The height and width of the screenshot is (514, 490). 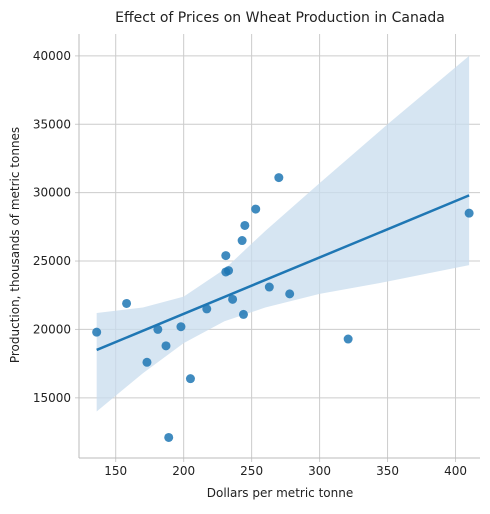 What do you see at coordinates (280, 493) in the screenshot?
I see `x-axis-label: Dollars per metric tonne` at bounding box center [280, 493].